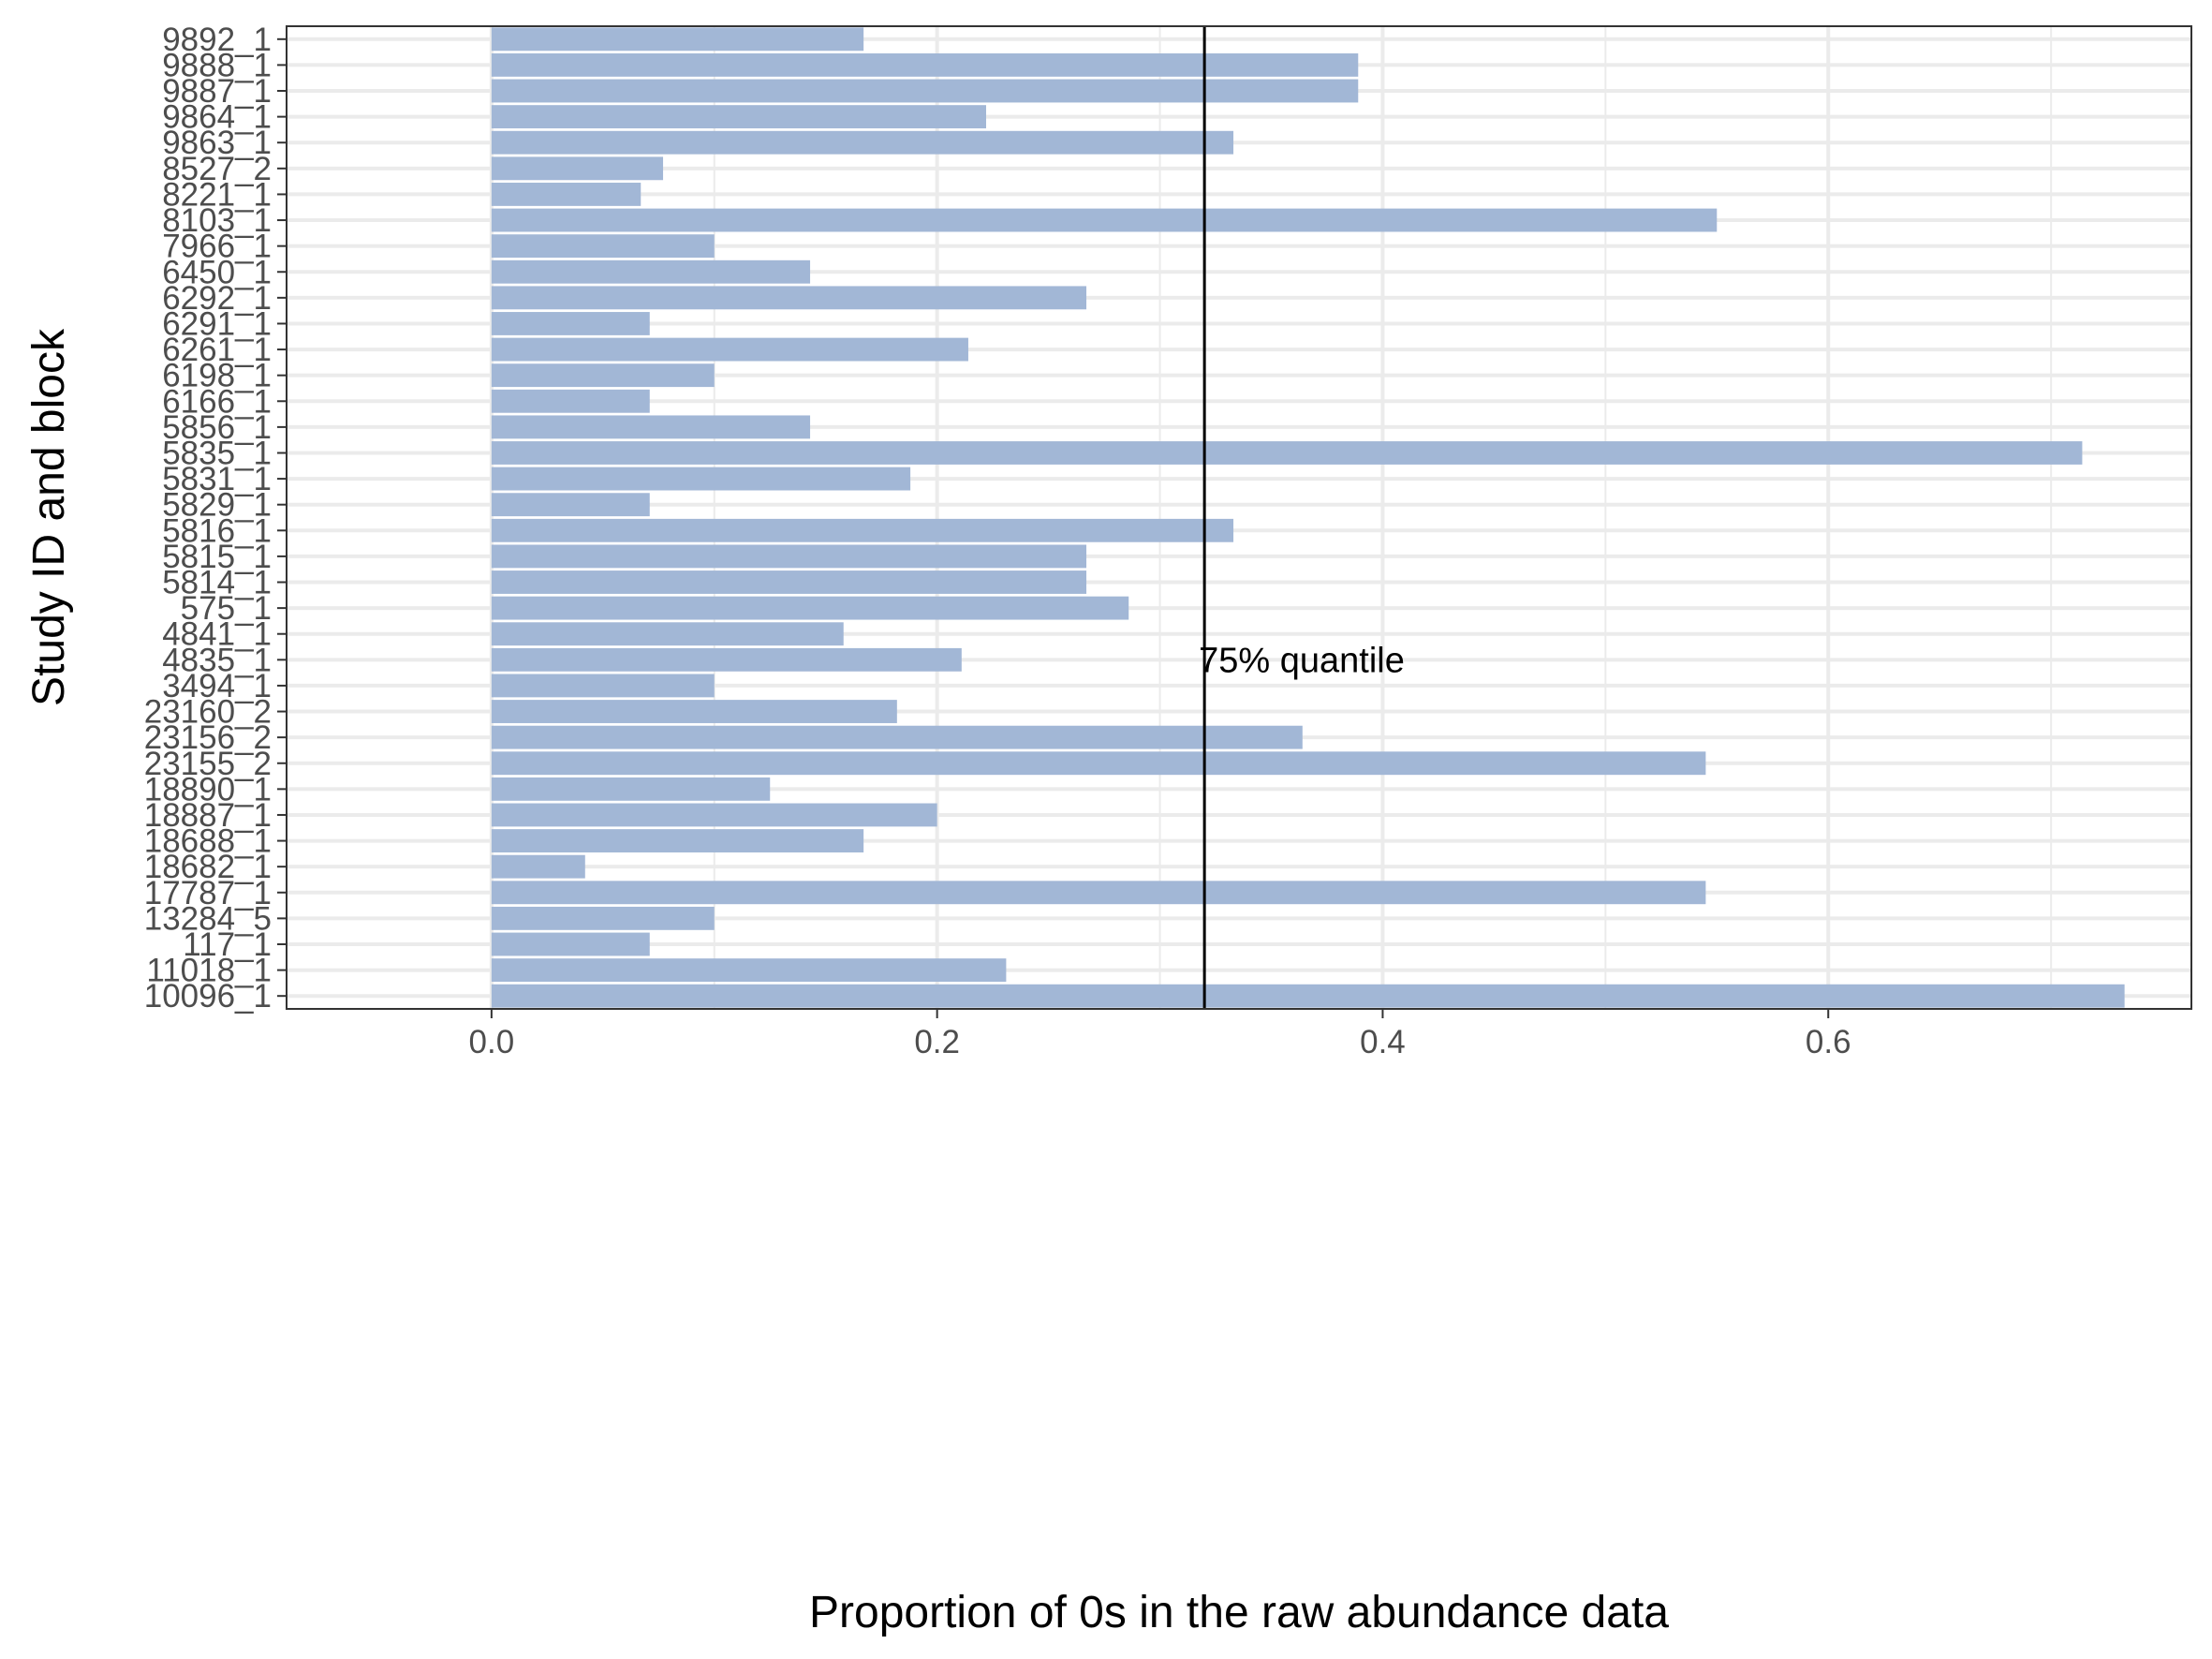  What do you see at coordinates (217, 195) in the screenshot?
I see `y-tick-label: 8221_1` at bounding box center [217, 195].